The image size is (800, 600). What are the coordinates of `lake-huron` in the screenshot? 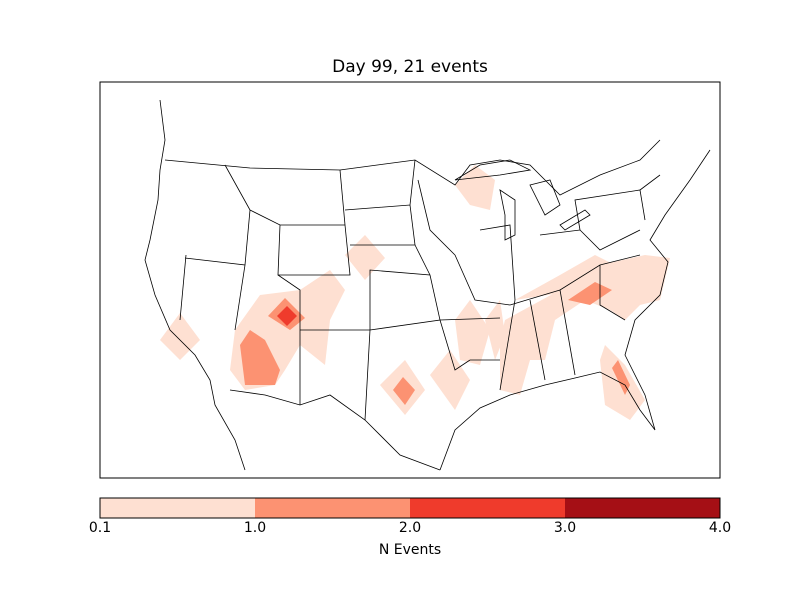 It's located at (545, 197).